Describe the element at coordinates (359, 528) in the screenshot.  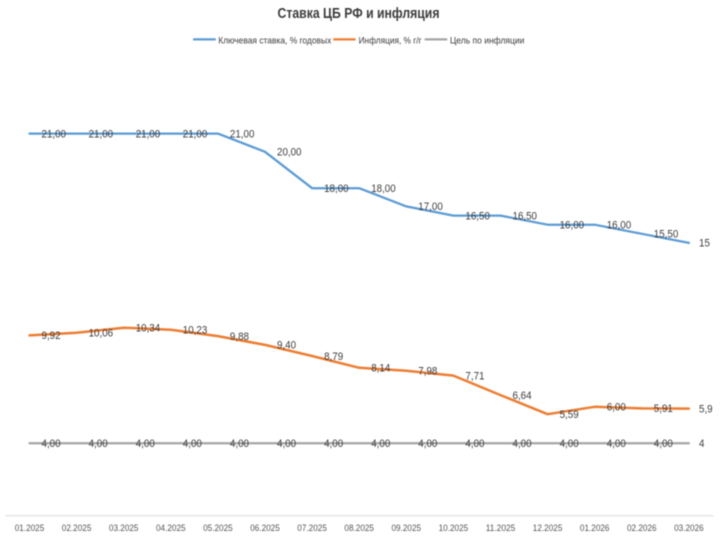
I see `svg-text: 08.2025` at that location.